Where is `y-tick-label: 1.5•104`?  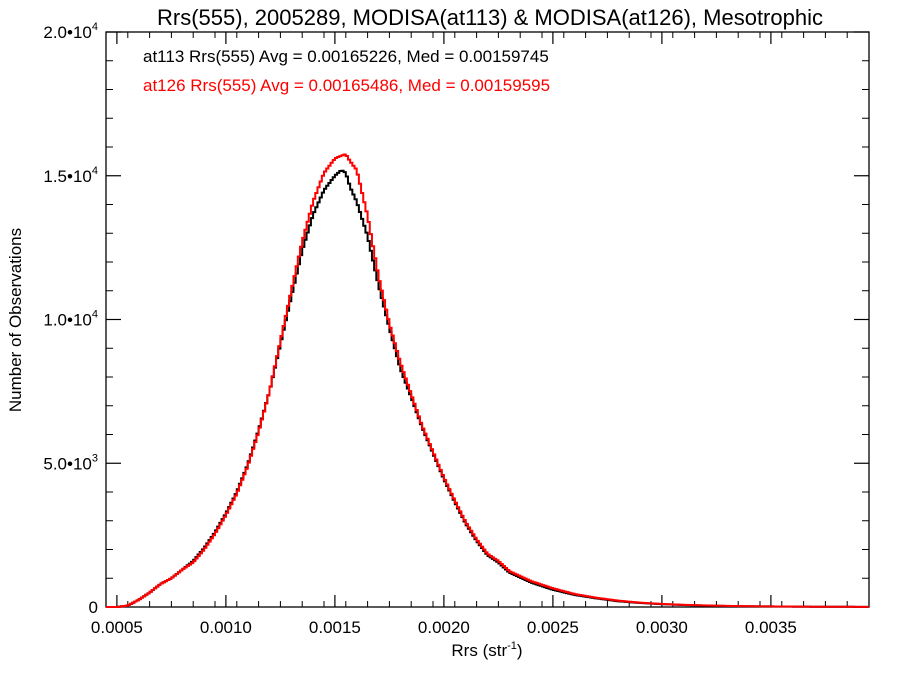
y-tick-label: 1.5•104 is located at coordinates (70, 175).